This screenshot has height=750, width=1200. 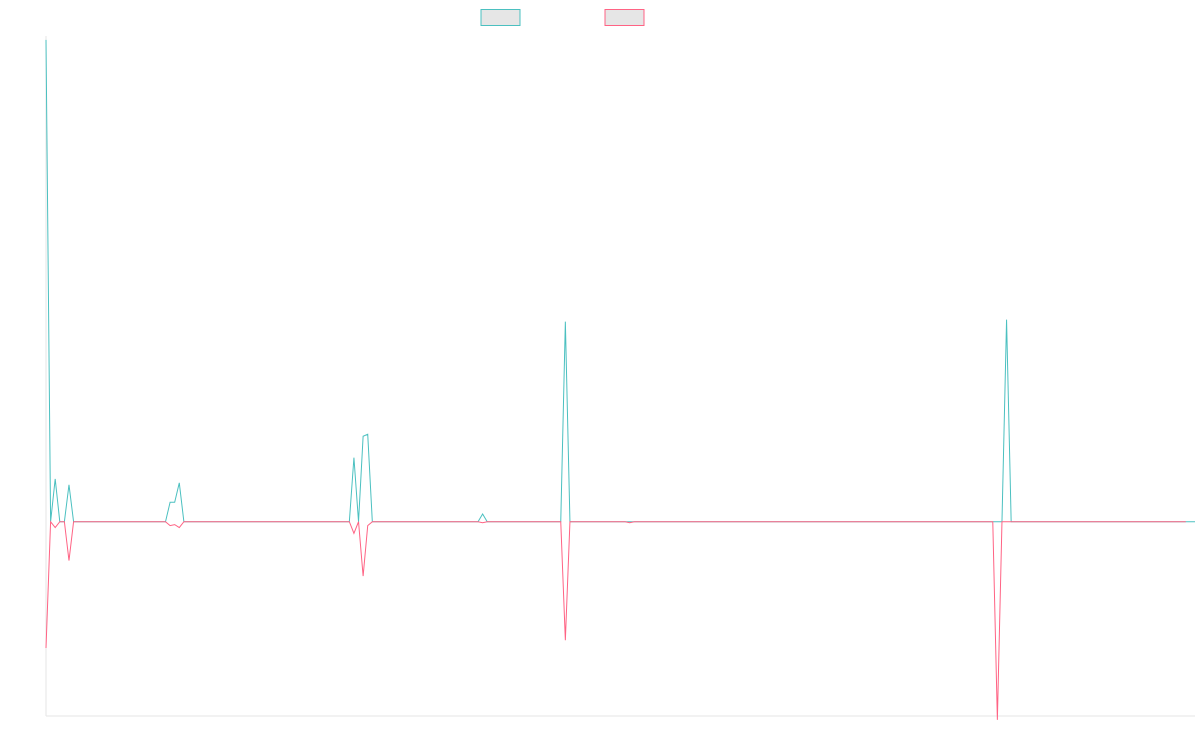 I want to click on legend, so click(x=562, y=17).